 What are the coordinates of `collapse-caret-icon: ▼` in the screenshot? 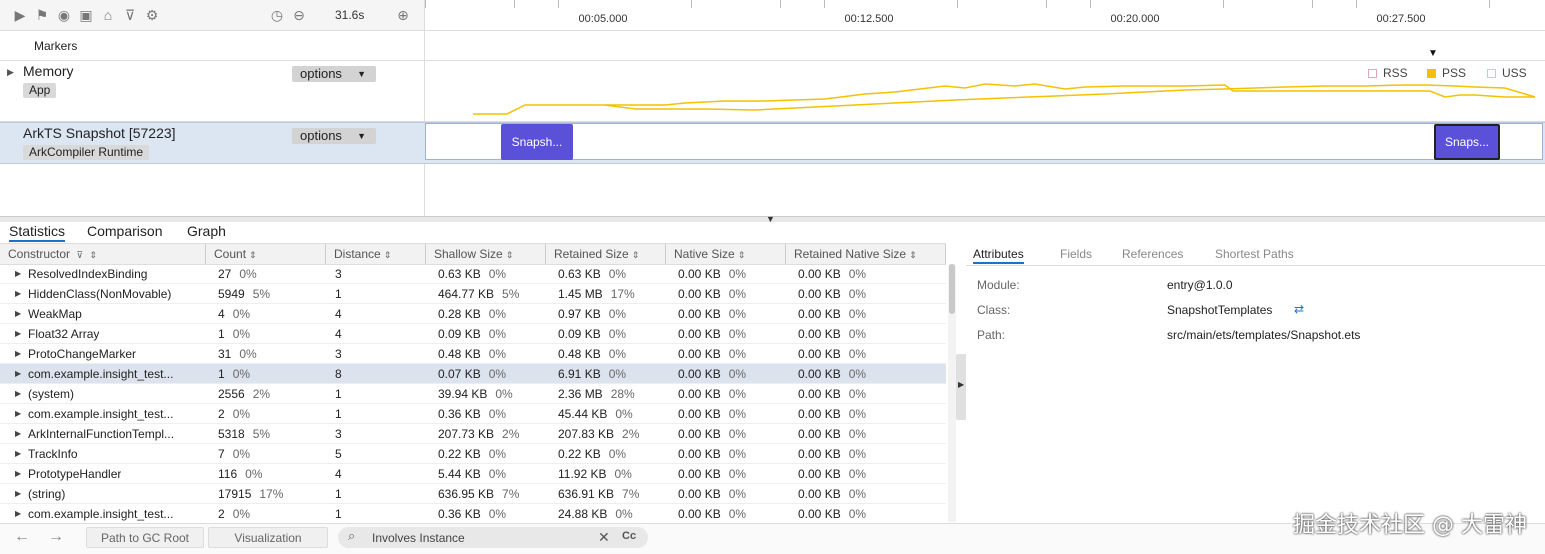 It's located at (770, 219).